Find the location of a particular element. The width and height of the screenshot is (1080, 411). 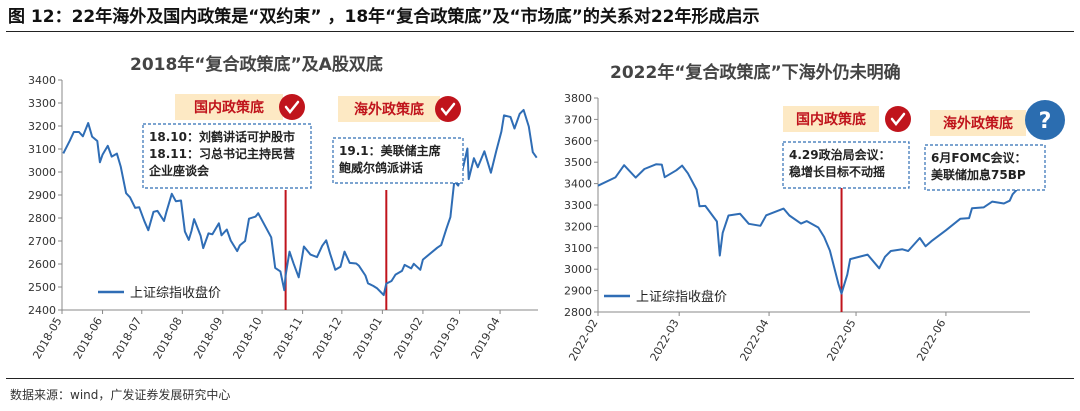

index-line is located at coordinates (814, 229).